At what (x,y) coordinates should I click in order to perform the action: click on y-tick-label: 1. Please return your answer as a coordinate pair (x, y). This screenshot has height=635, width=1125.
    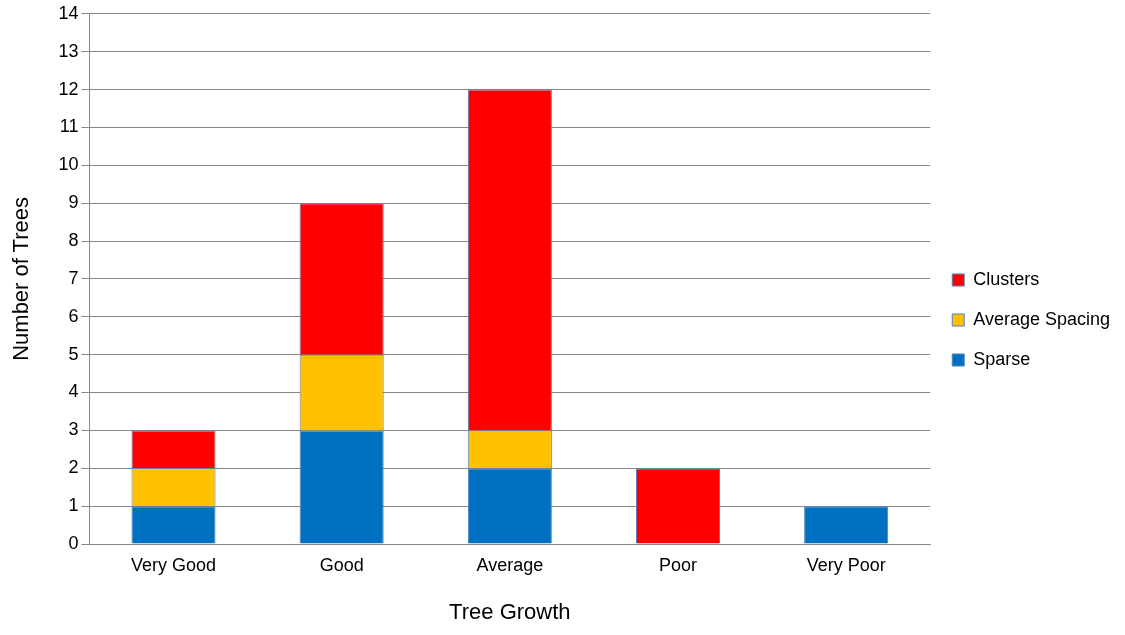
    Looking at the image, I should click on (73, 505).